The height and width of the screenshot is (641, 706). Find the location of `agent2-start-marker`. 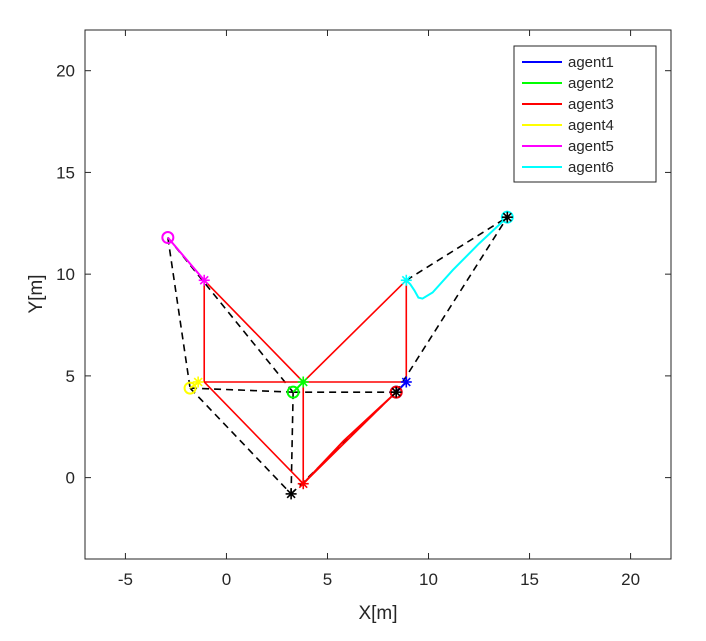

agent2-start-marker is located at coordinates (293, 392).